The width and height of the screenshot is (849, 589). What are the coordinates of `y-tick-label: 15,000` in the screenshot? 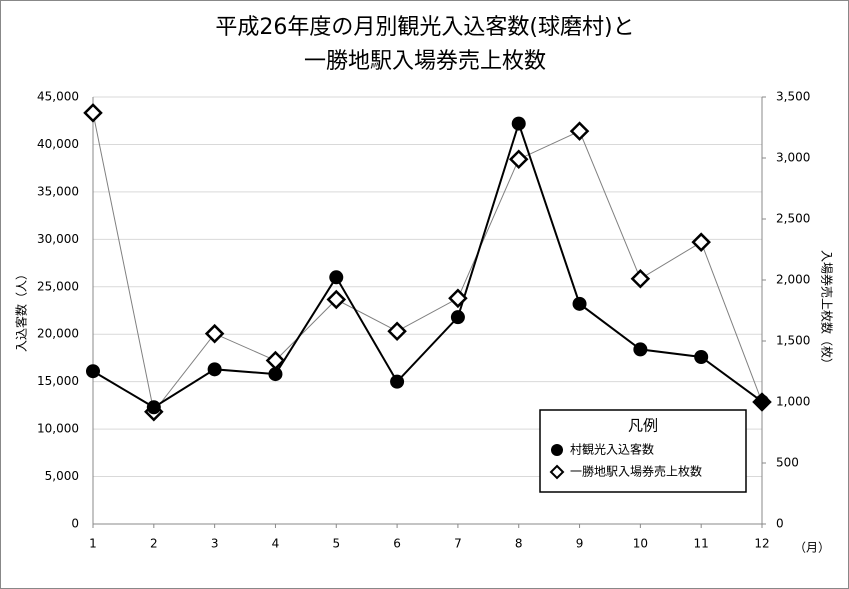 It's located at (58, 381).